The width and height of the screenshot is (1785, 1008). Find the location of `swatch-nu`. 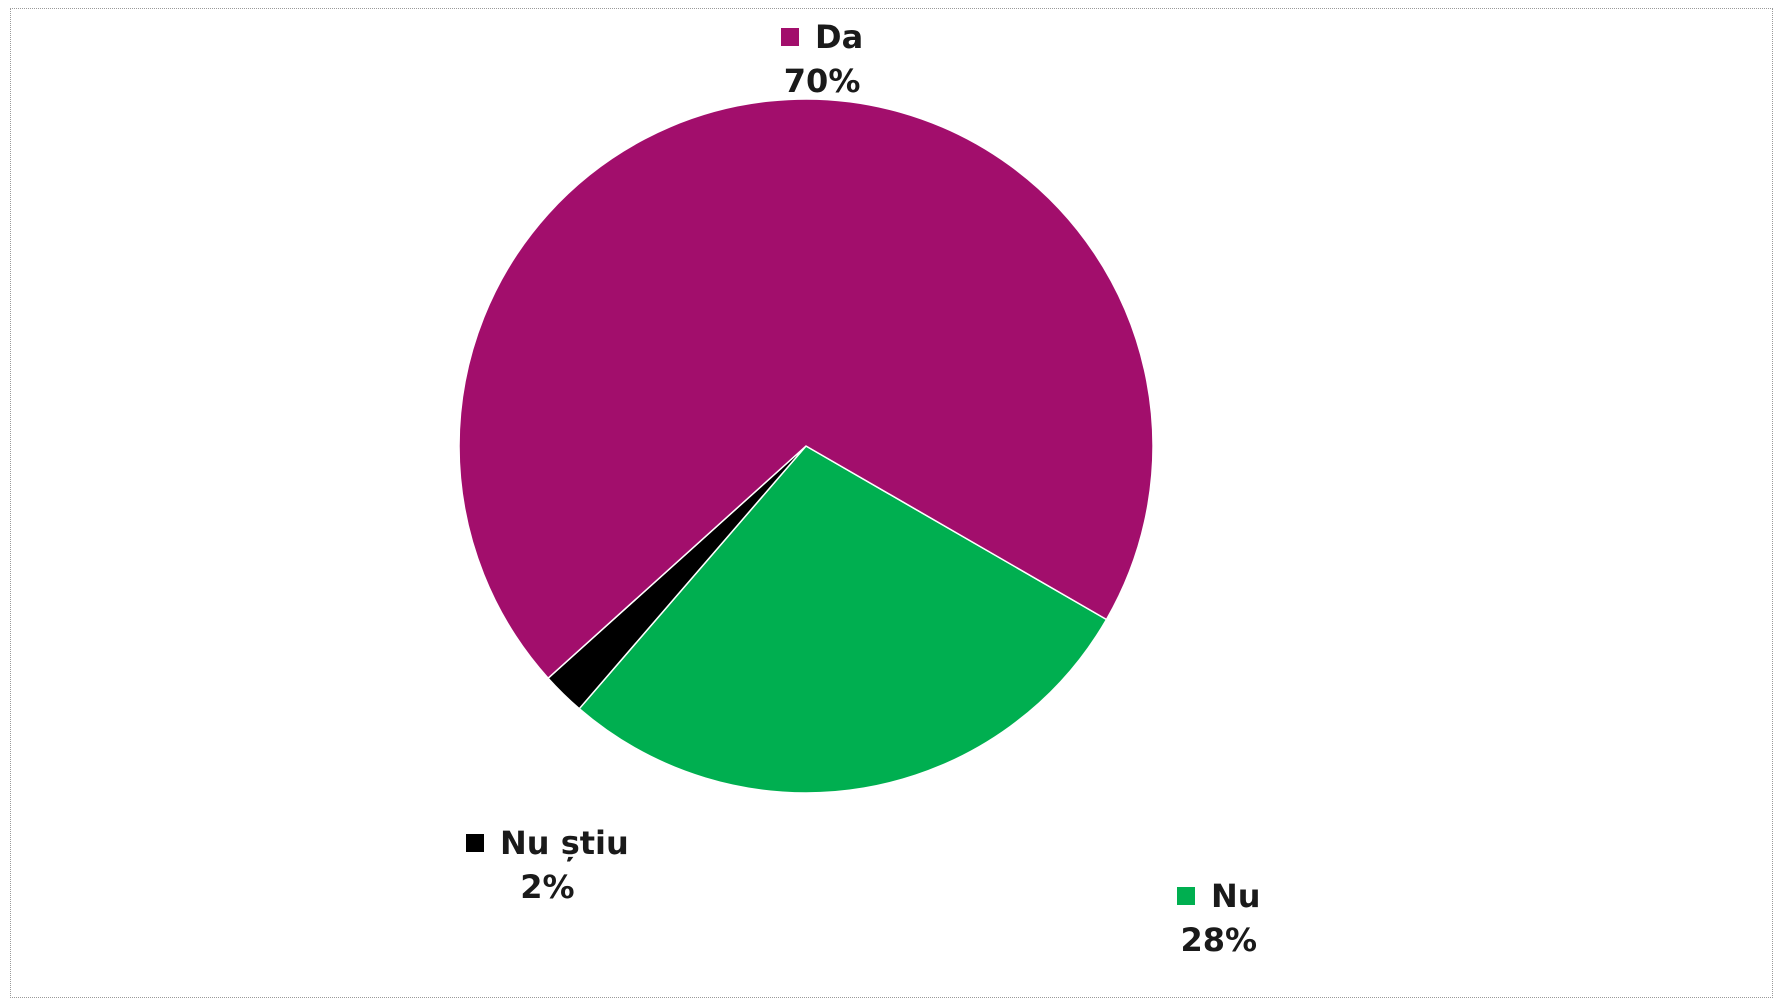

swatch-nu is located at coordinates (1186, 896).